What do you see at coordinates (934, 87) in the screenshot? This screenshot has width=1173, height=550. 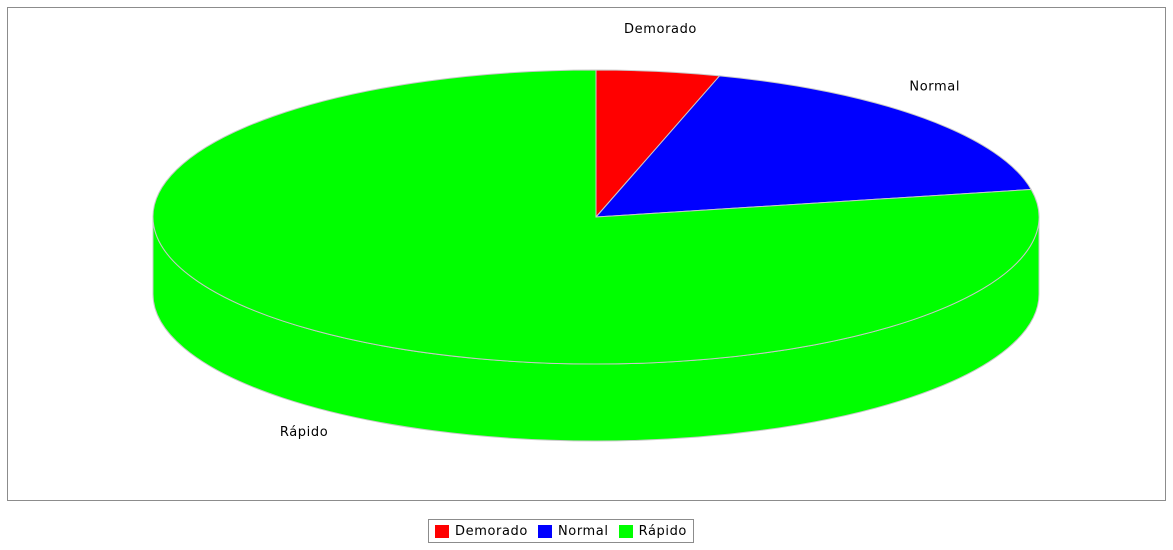 I see `slice-label-normal: Normal` at bounding box center [934, 87].